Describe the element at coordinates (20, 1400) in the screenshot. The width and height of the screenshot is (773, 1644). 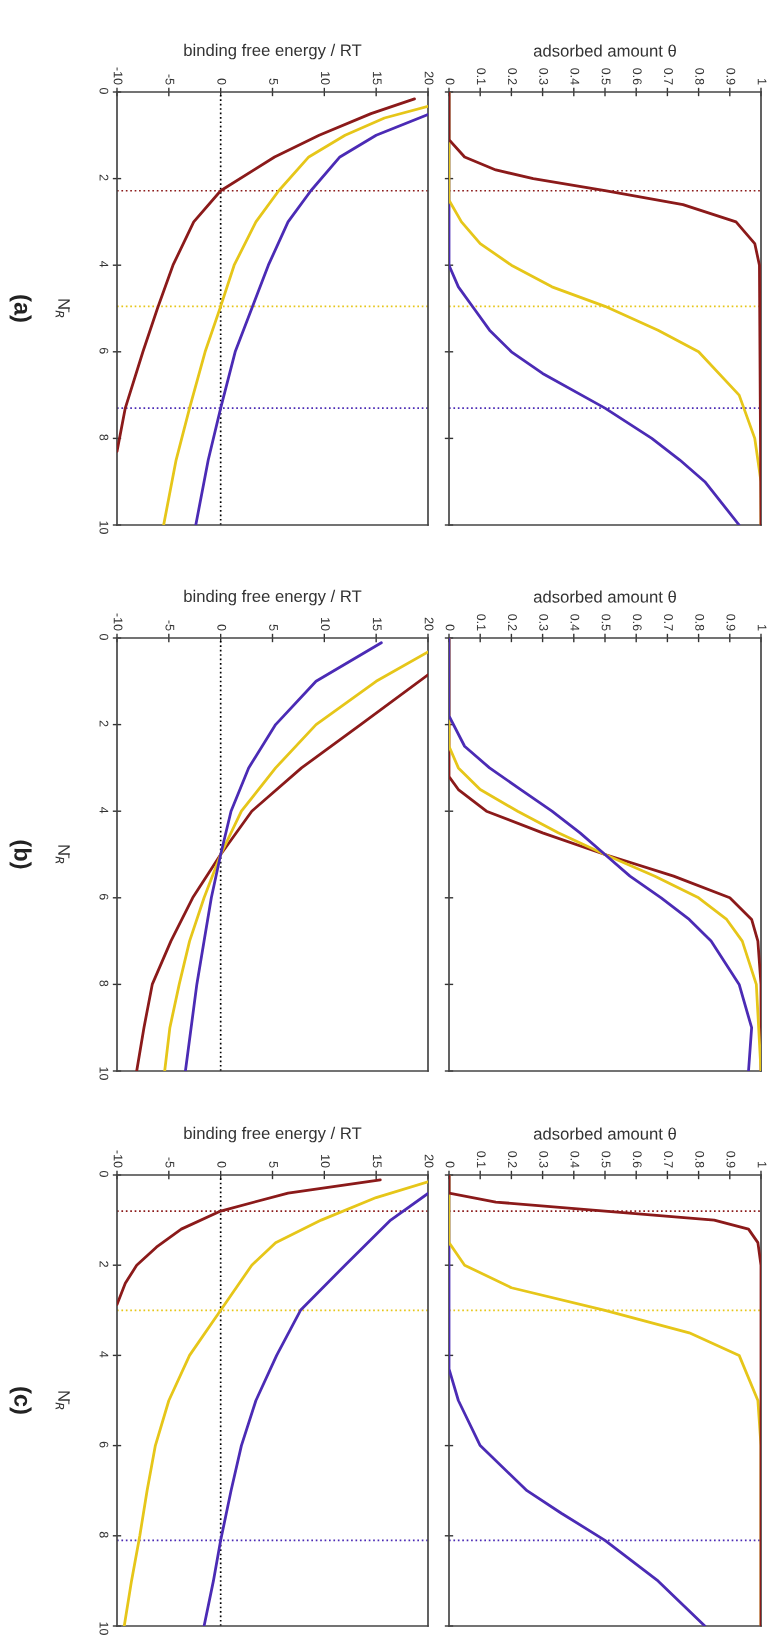
I see `text: (c)` at that location.